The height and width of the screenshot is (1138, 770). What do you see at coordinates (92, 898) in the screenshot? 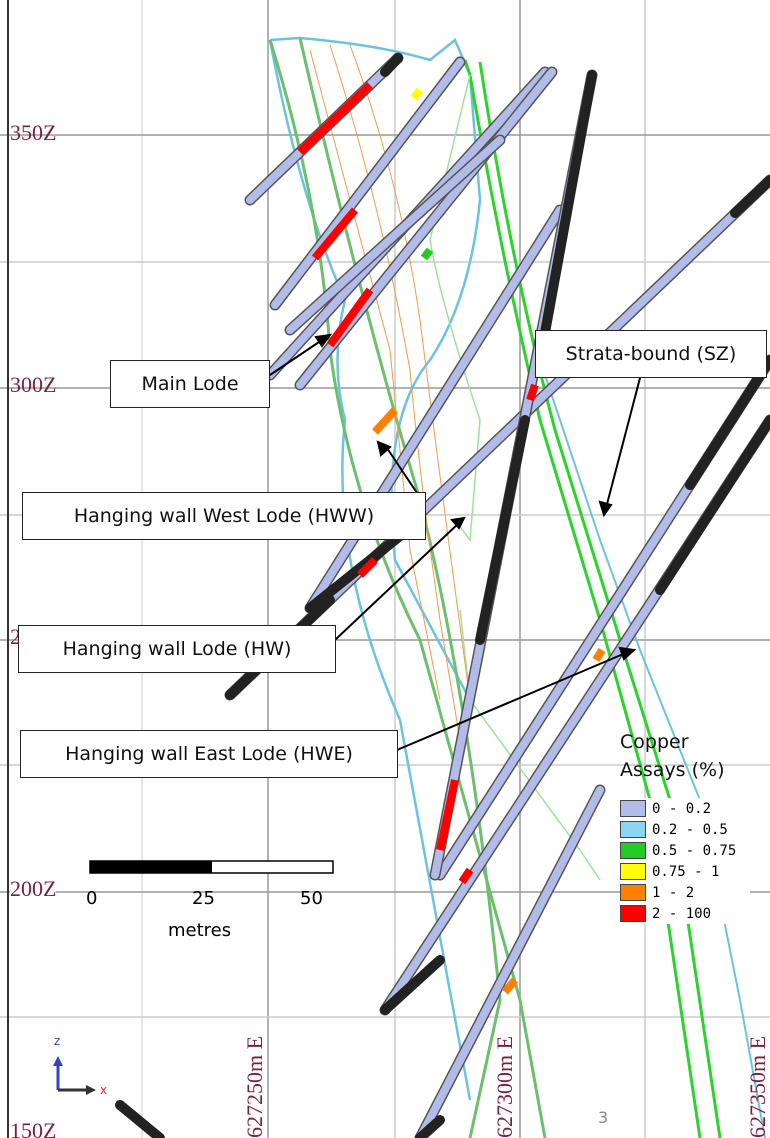
I see `scale-tick: 0` at bounding box center [92, 898].